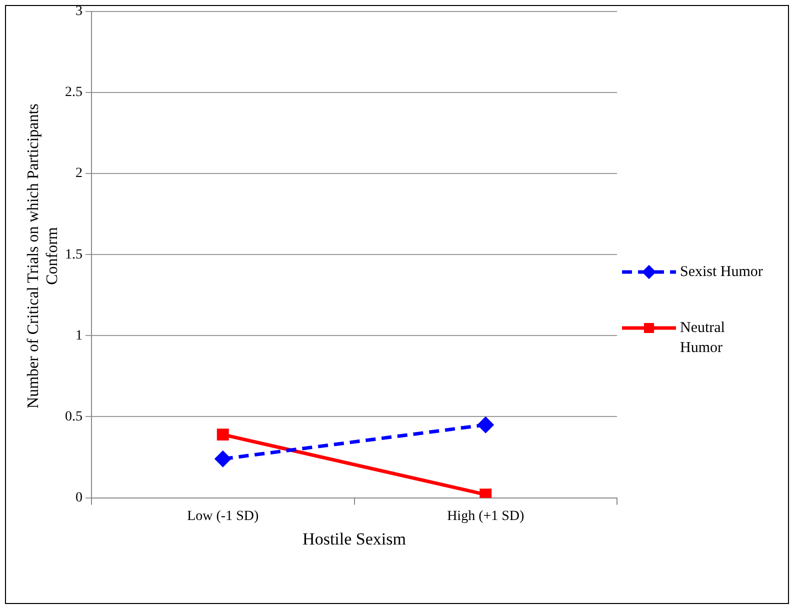 This screenshot has height=609, width=796. I want to click on x-tick-label: High (+1 SD), so click(486, 516).